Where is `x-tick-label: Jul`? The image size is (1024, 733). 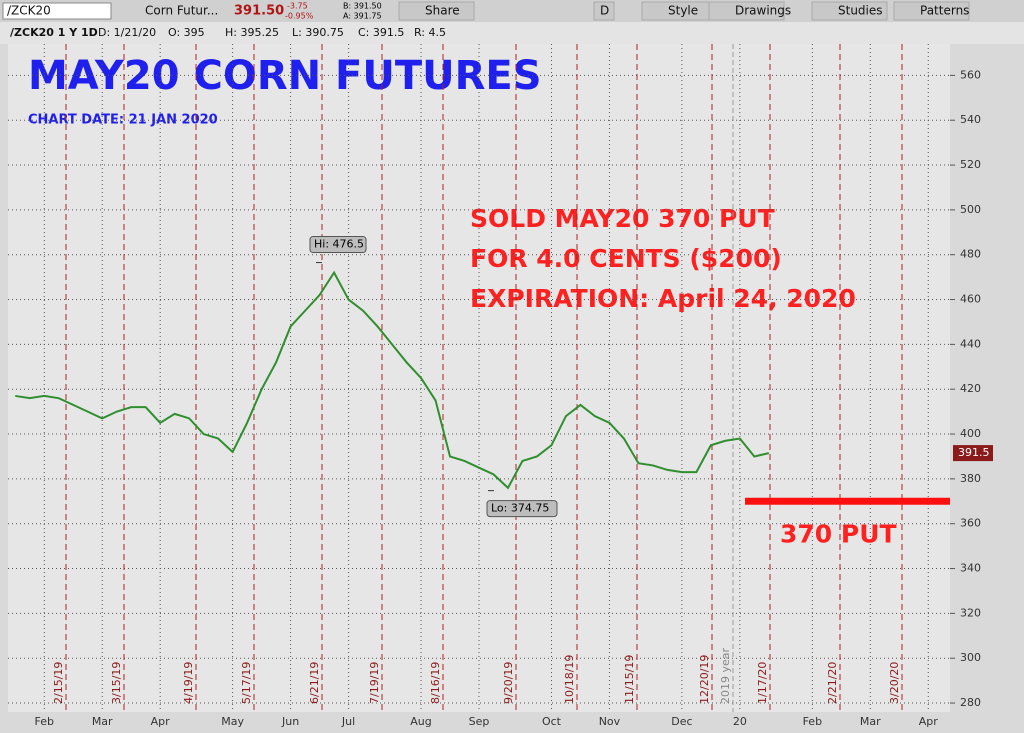 x-tick-label: Jul is located at coordinates (348, 721).